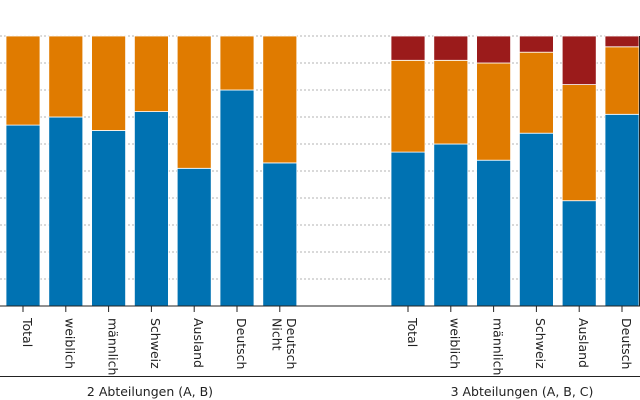  I want to click on group-label-1: 2 Abteilungen (A, B), so click(150, 391).